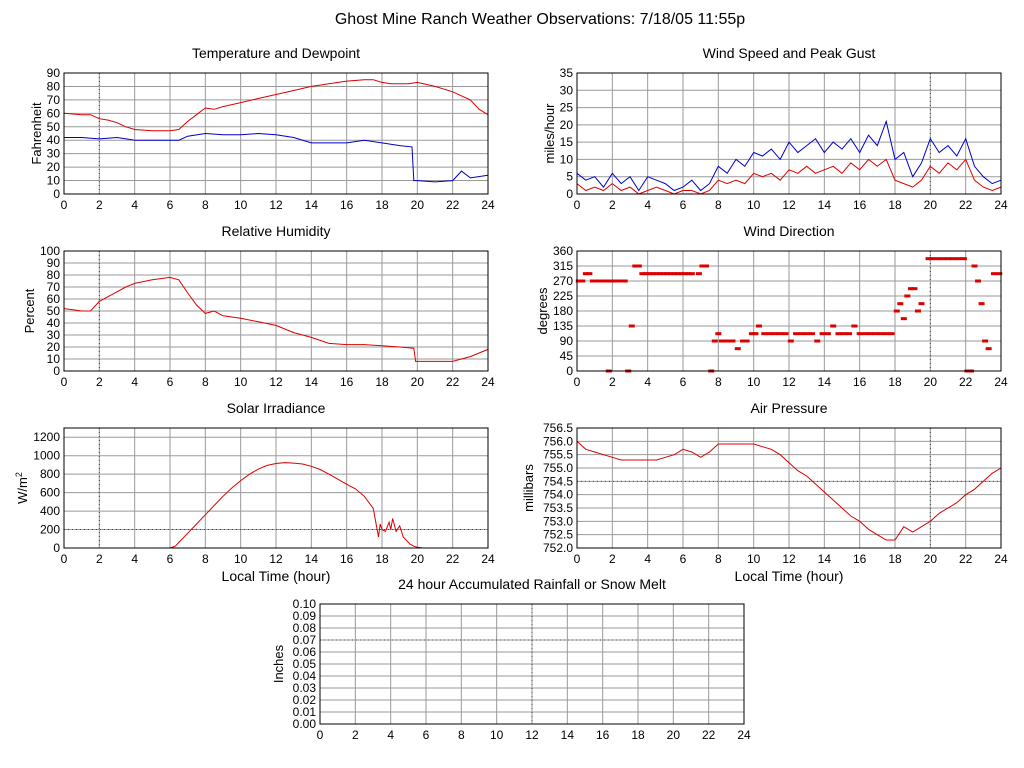 Image resolution: width=1024 pixels, height=768 pixels. I want to click on y-tick-label: 135, so click(563, 326).